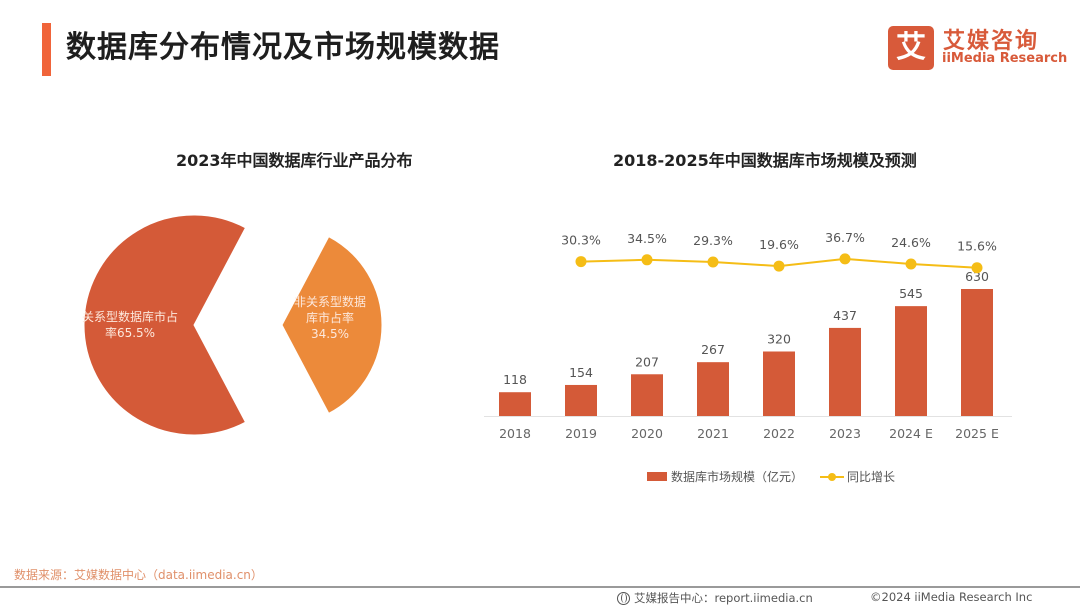 The image size is (1080, 608). What do you see at coordinates (1005, 58) in the screenshot?
I see `logo-name-en: iiMedia Research` at bounding box center [1005, 58].